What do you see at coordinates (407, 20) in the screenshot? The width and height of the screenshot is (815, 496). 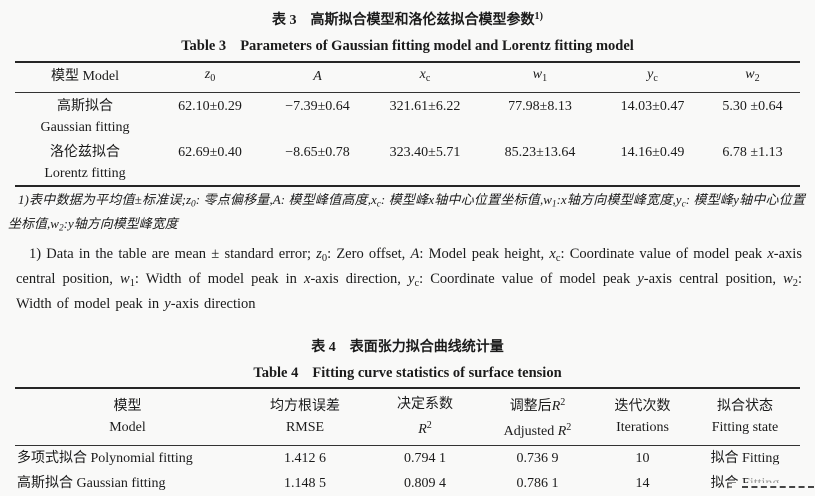 I see `table3-title-cn: 表 3 高斯拟合模型和洛伦兹拟合模型参数1)` at bounding box center [407, 20].